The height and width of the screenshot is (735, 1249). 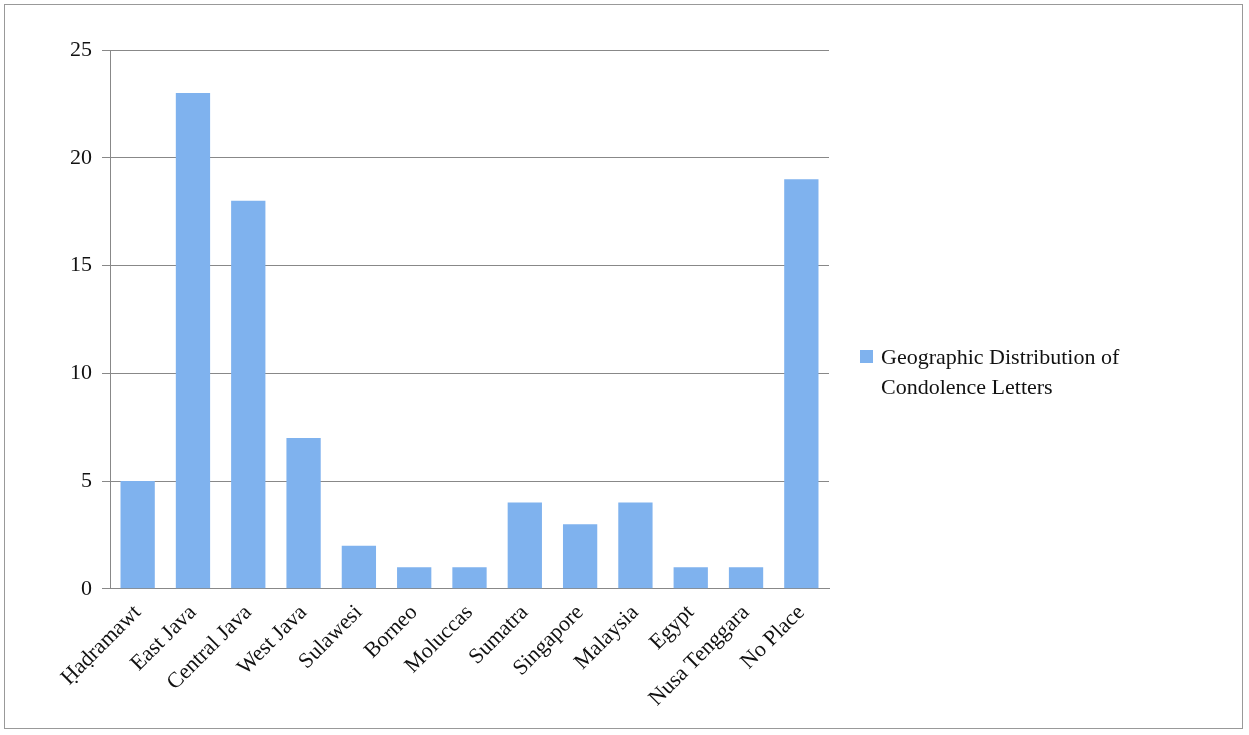 I want to click on y-tick-label: 15, so click(x=81, y=264).